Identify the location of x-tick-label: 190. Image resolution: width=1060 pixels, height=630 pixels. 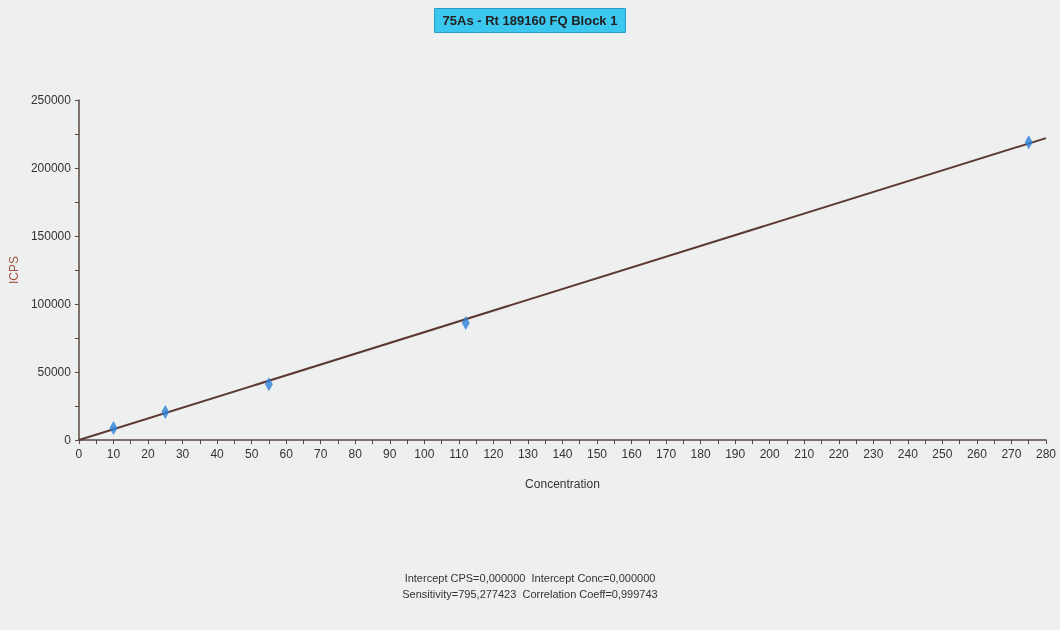
(735, 454).